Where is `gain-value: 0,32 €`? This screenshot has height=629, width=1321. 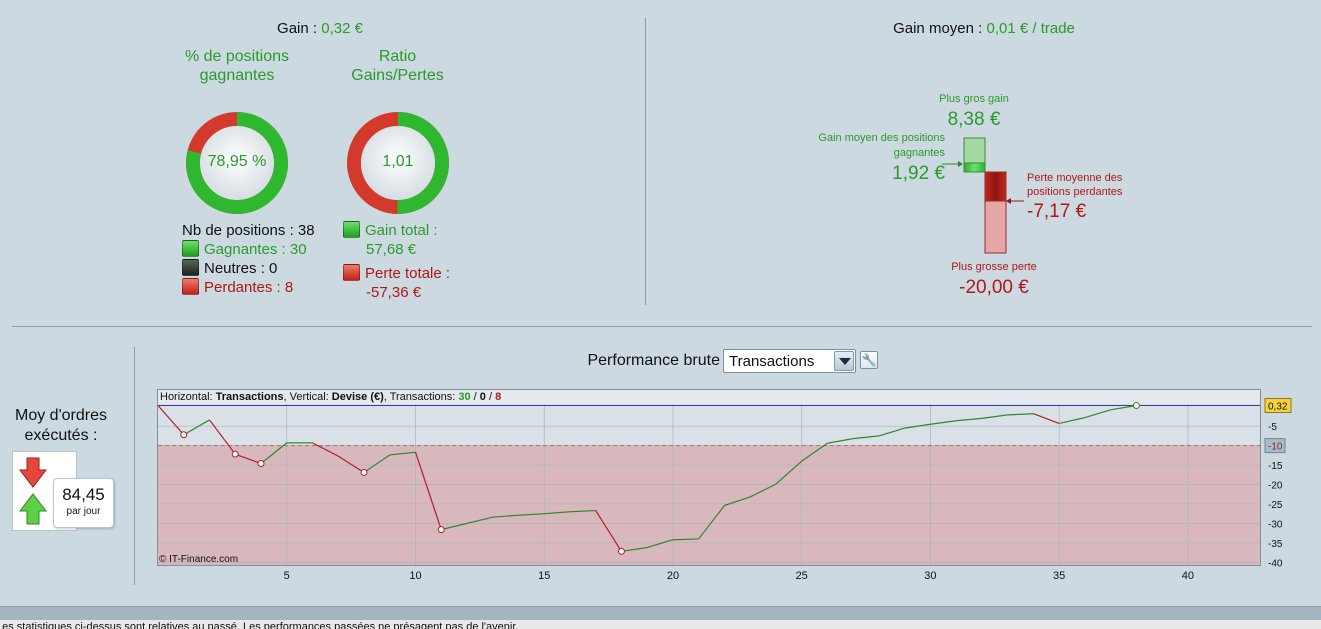
gain-value: 0,32 € is located at coordinates (342, 28).